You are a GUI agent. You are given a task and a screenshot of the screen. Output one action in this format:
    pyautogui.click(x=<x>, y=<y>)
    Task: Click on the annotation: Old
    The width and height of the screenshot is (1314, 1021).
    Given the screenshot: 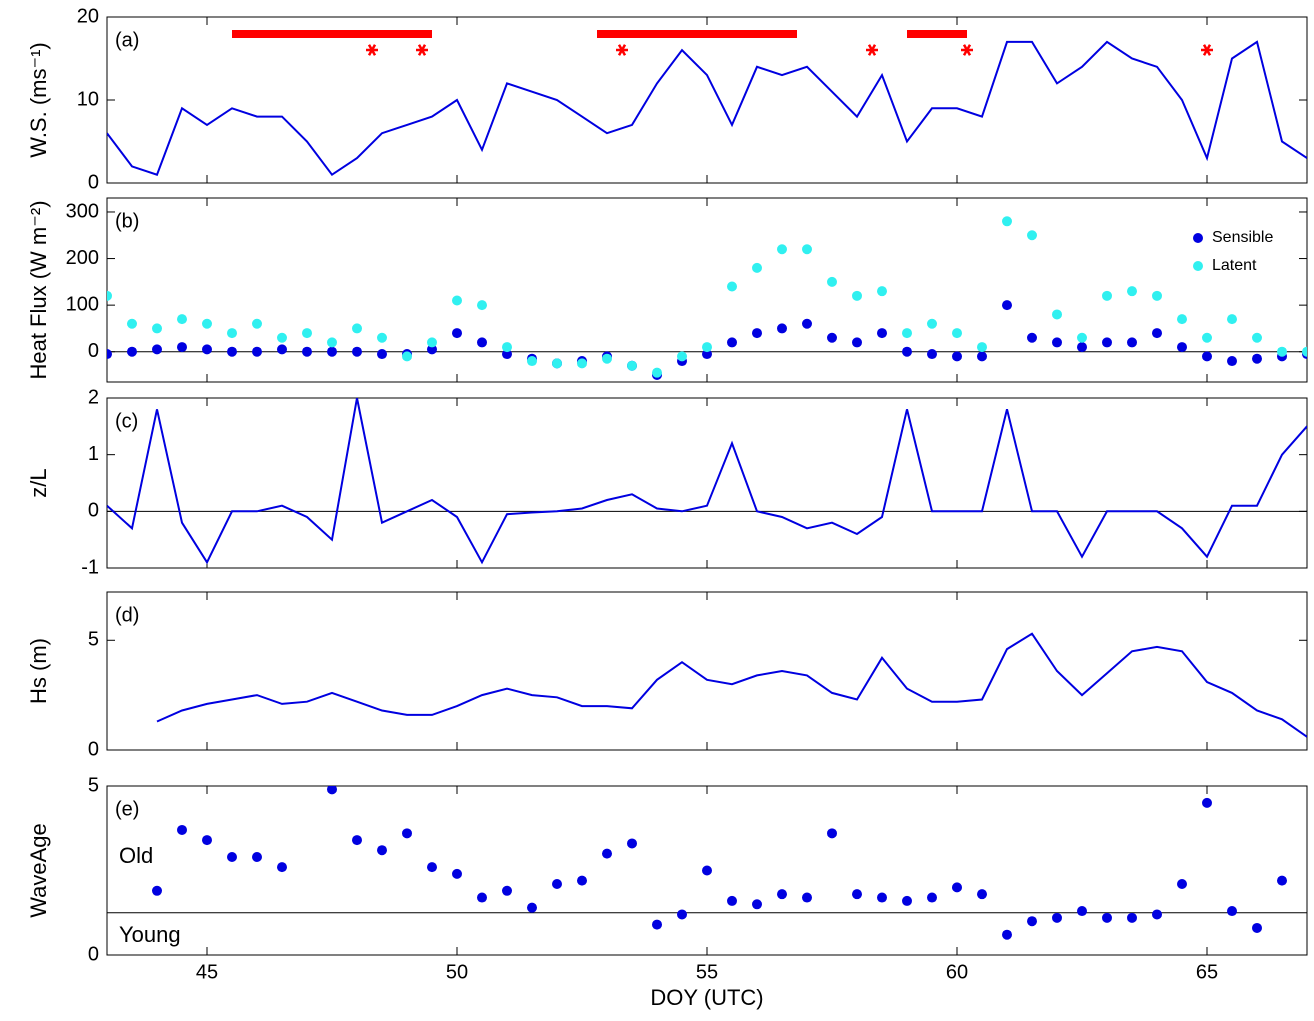 What is the action you would take?
    pyautogui.click(x=136, y=855)
    